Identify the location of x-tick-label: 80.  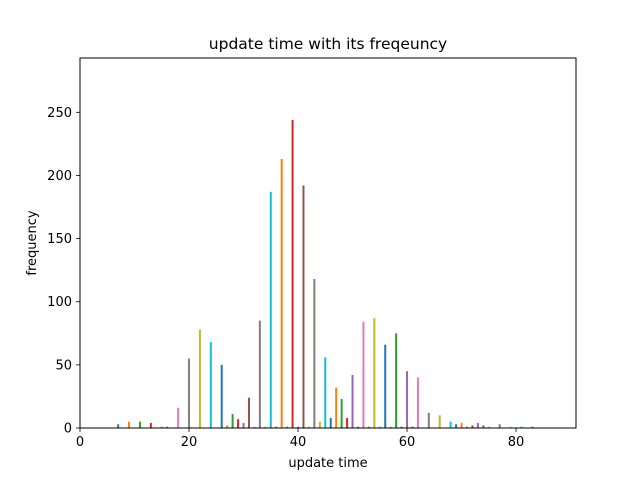
(516, 442).